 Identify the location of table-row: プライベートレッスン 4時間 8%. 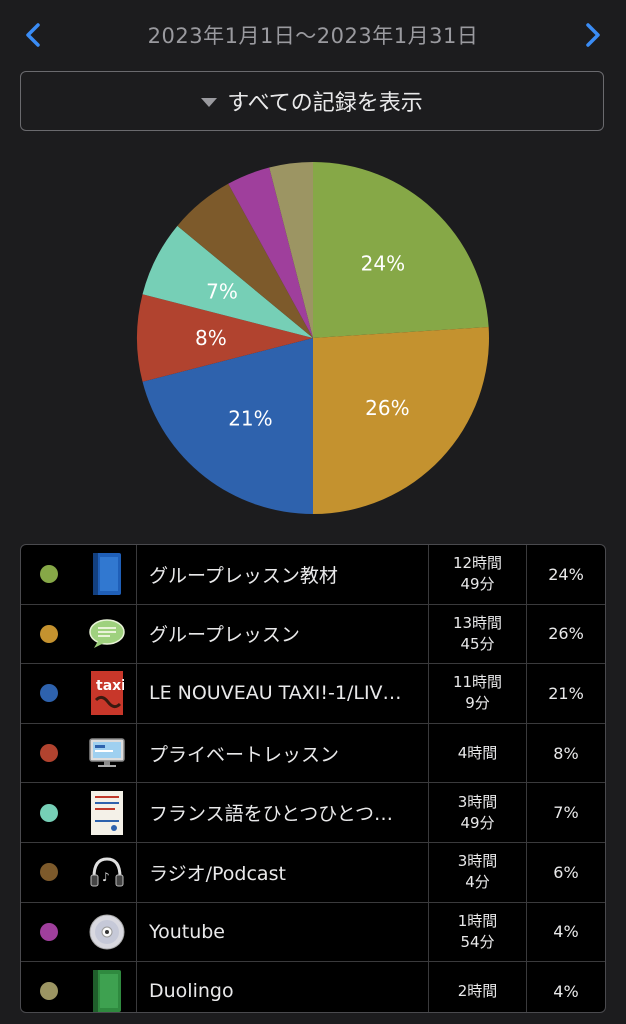
(313, 753).